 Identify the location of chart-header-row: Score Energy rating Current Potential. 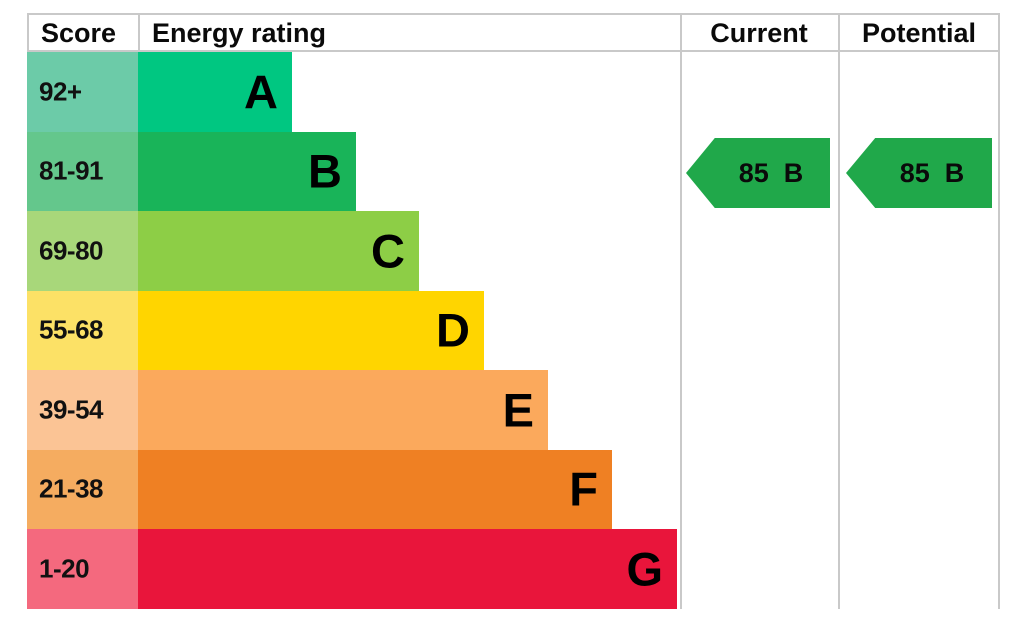
(513, 32).